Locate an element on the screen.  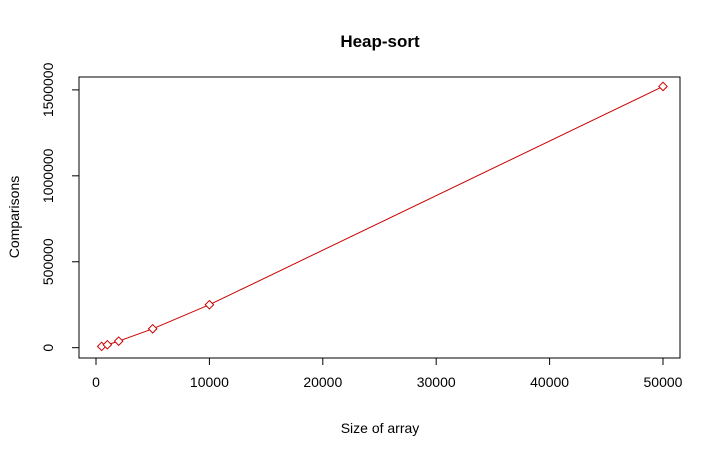
x-tick-label: 10000 is located at coordinates (209, 382).